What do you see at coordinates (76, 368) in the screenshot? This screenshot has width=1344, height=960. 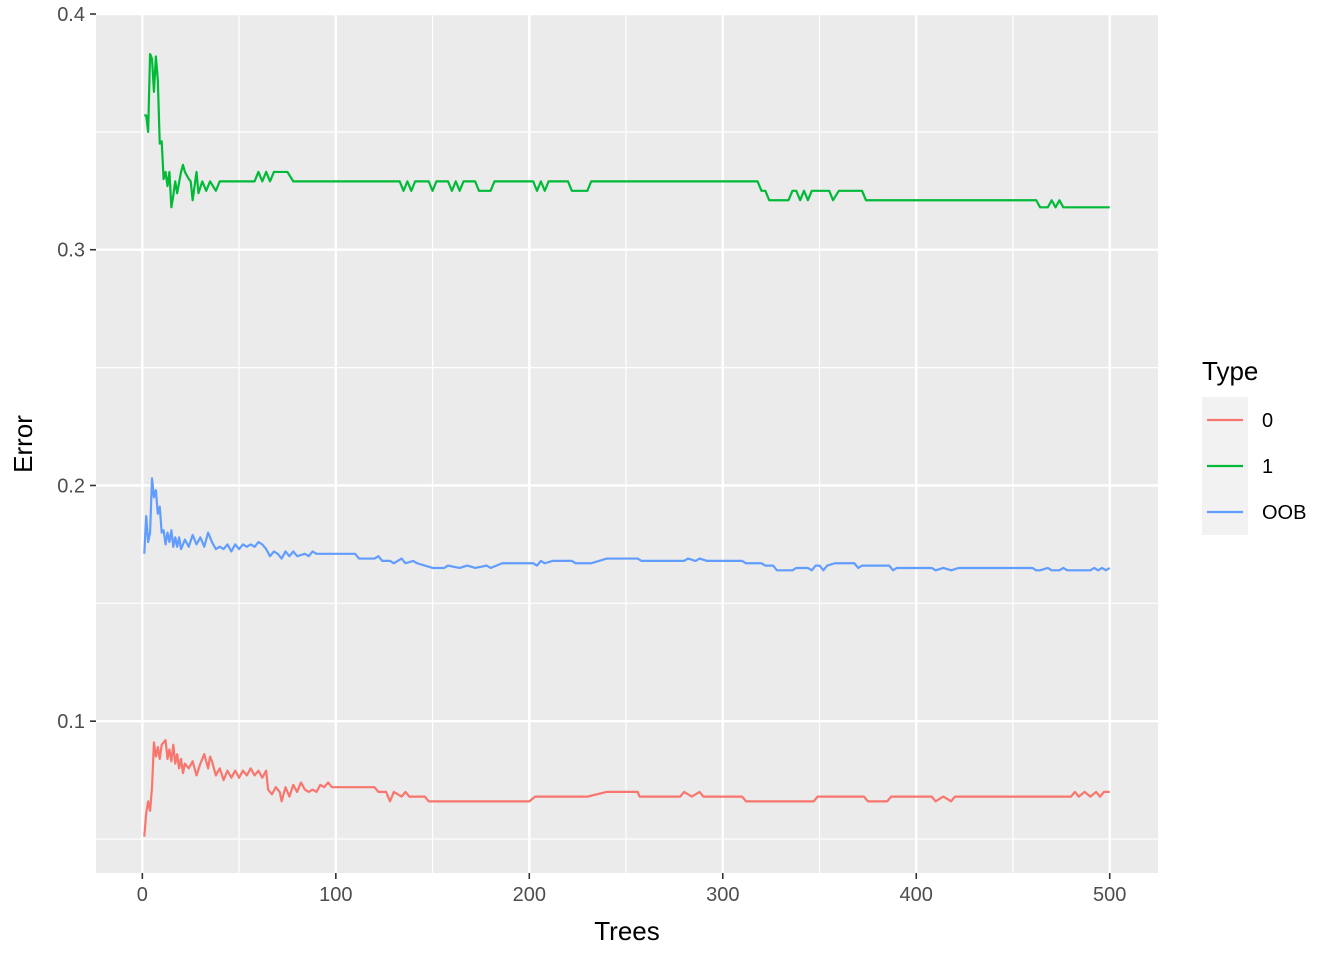 I see `y-axis: 0.1 0.2 0.3 0.4` at bounding box center [76, 368].